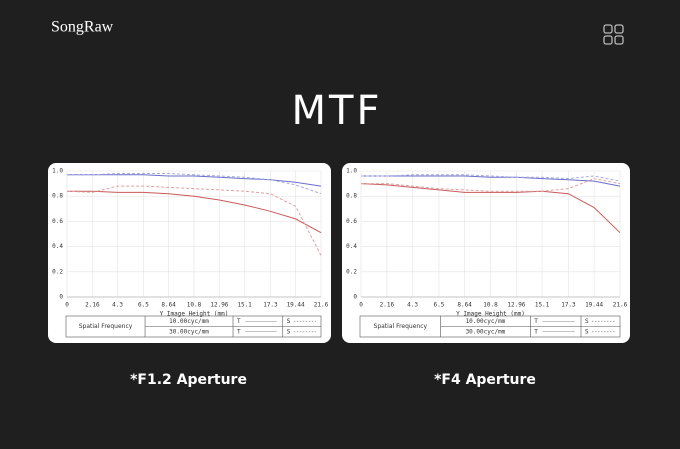 This screenshot has height=449, width=680. What do you see at coordinates (613, 34) in the screenshot?
I see `menu-icon` at bounding box center [613, 34].